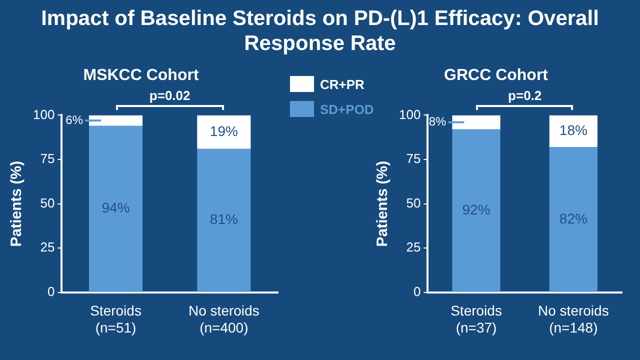 The width and height of the screenshot is (640, 360). What do you see at coordinates (116, 319) in the screenshot?
I see `x-tick-label: Steroids (n=51)` at bounding box center [116, 319].